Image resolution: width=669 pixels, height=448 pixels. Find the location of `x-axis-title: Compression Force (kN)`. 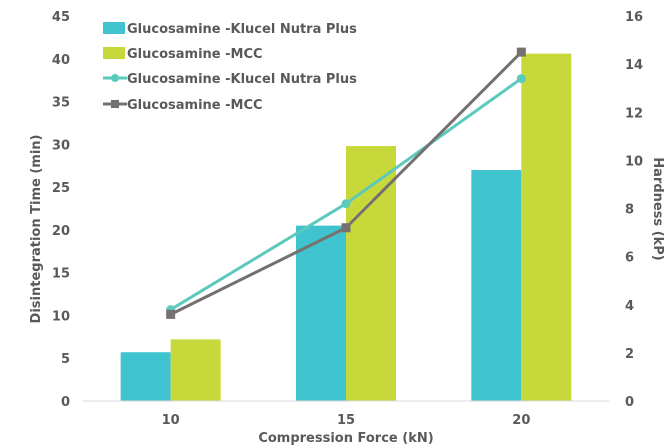

x-axis-title: Compression Force (kN) is located at coordinates (345, 438).